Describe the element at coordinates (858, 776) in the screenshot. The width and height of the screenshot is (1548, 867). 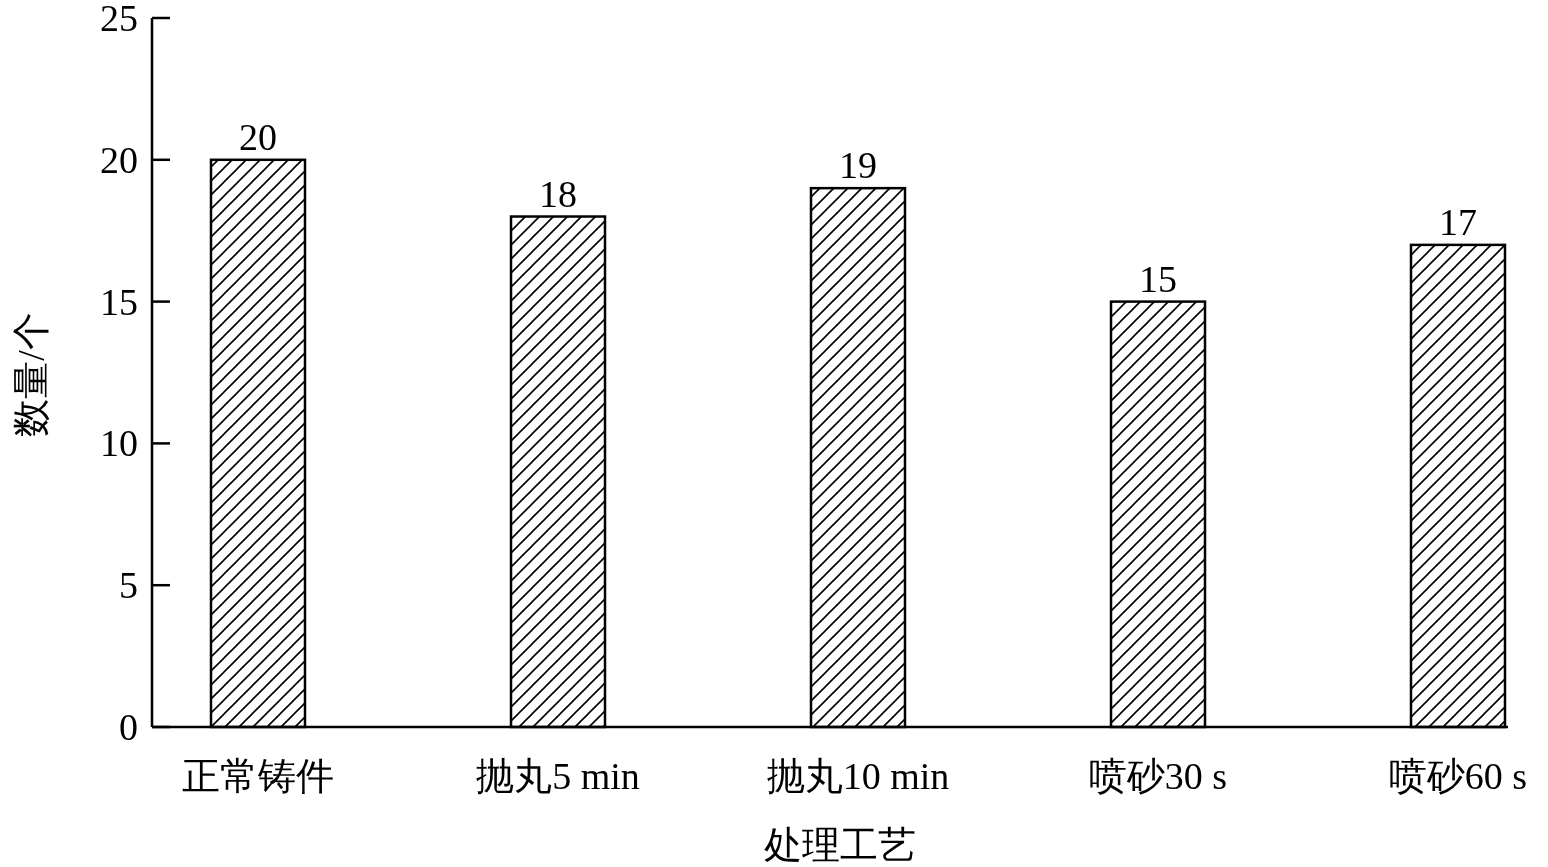
I see `x-tick-label: 抛丸10 min` at that location.